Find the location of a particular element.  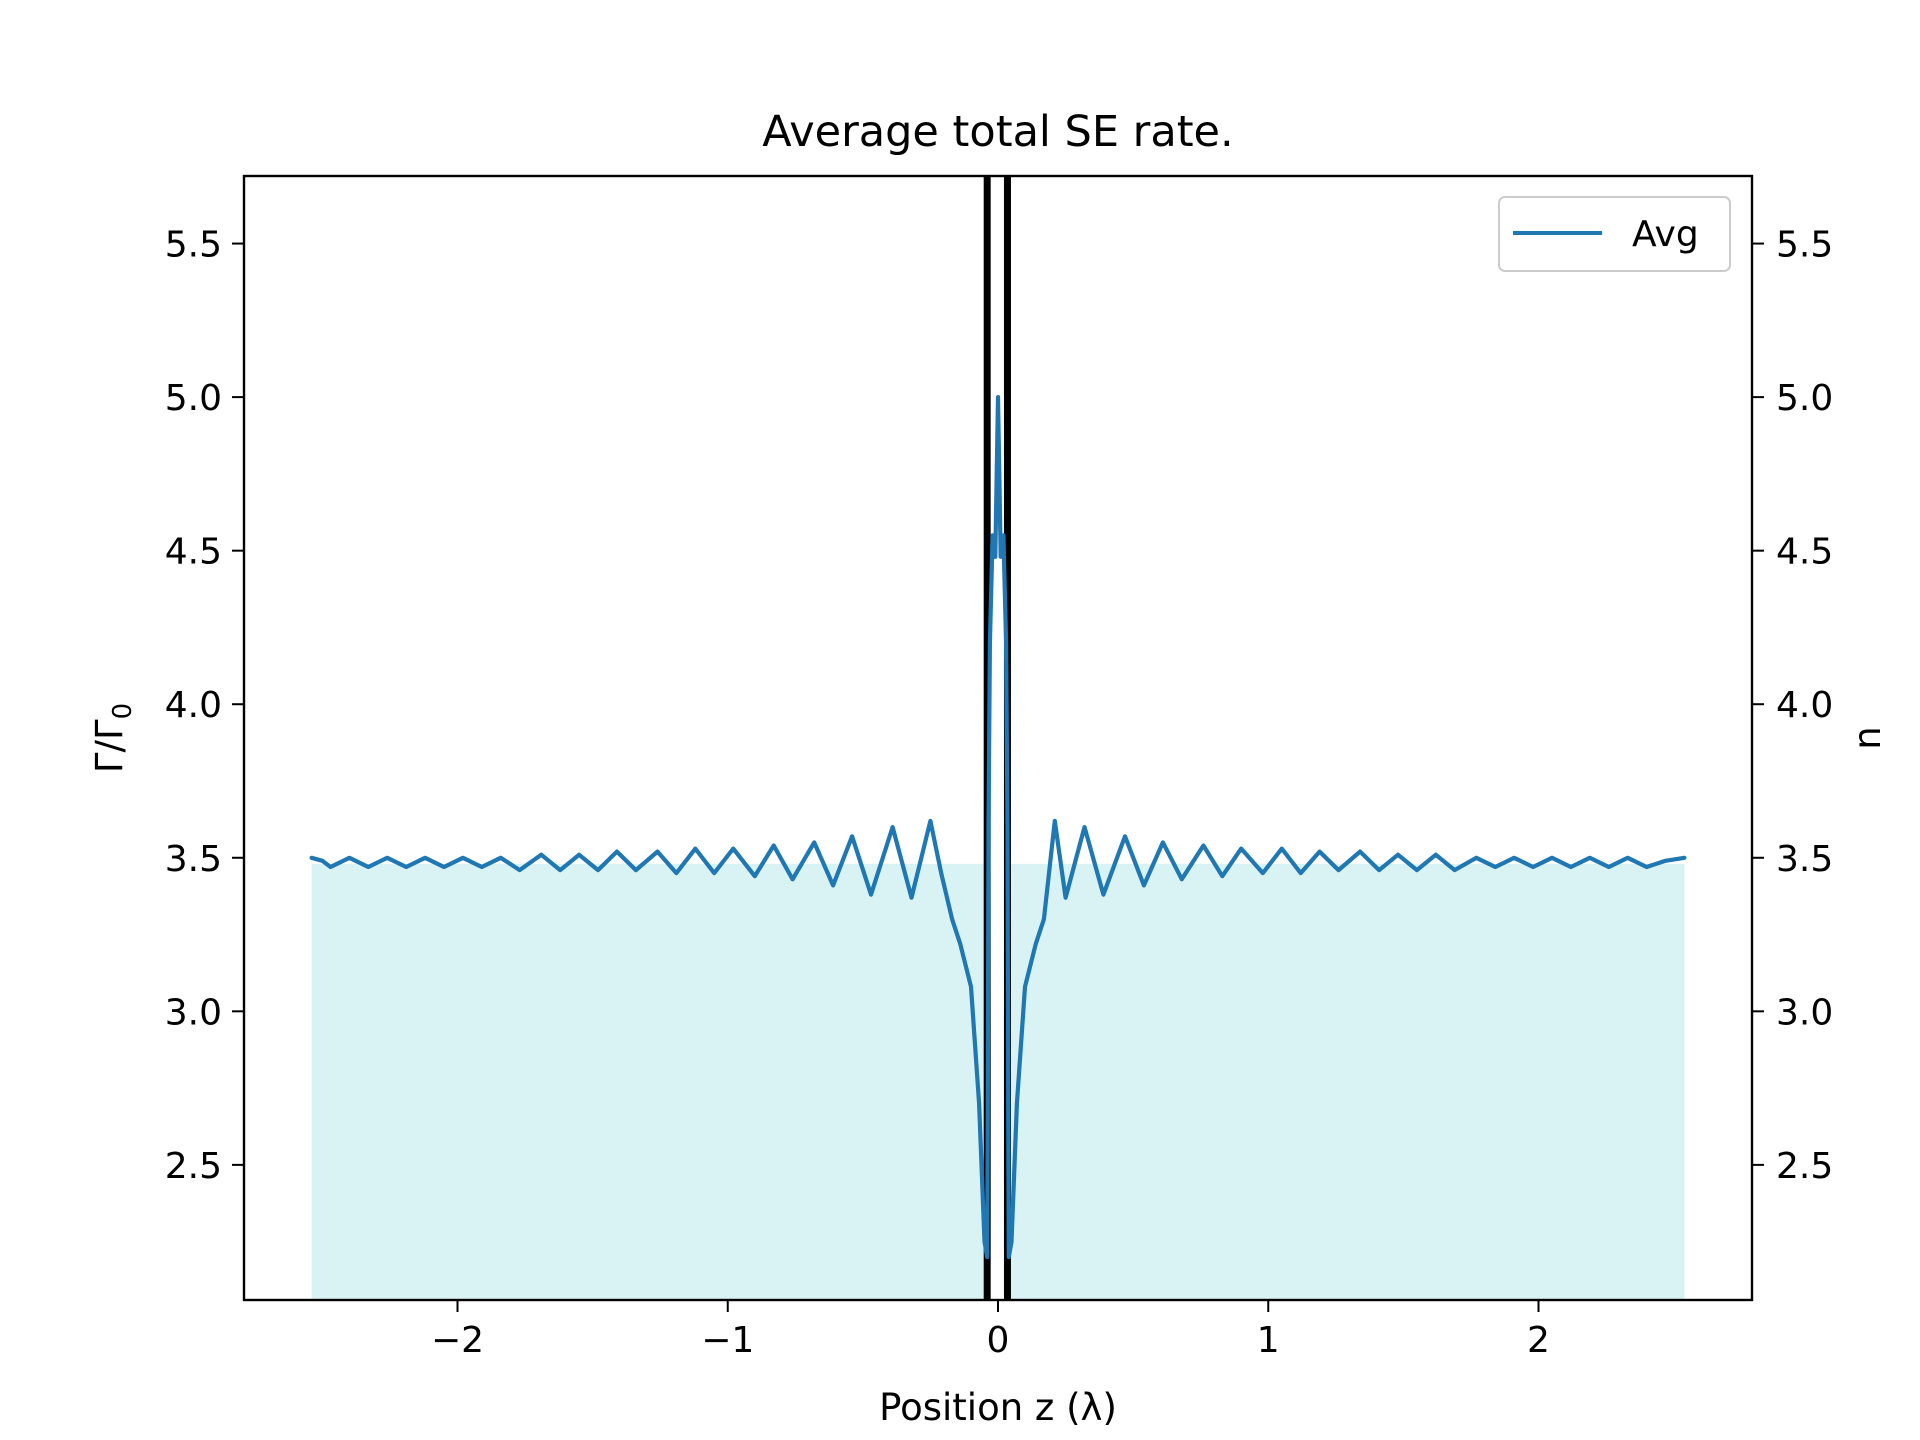

legend-label-avg: Avg is located at coordinates (1665, 234).